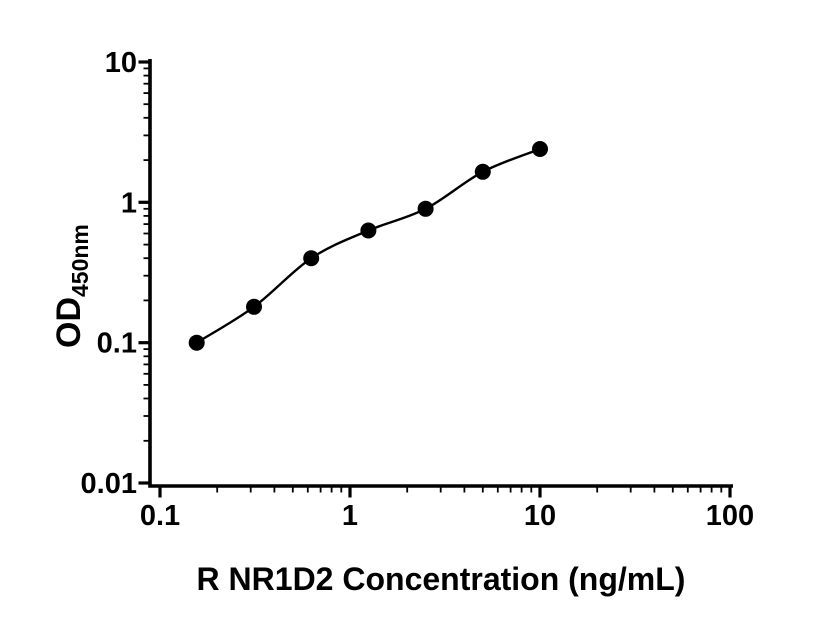  Describe the element at coordinates (117, 344) in the screenshot. I see `y-tick-label: 0.1` at that location.